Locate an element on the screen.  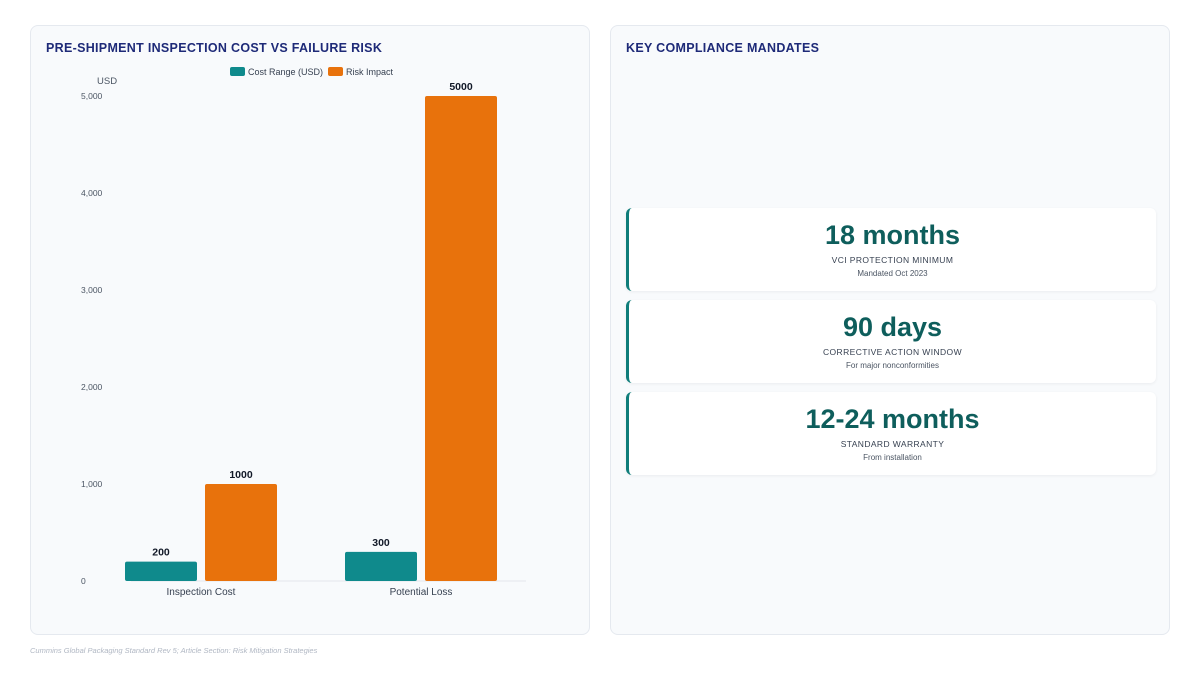
bar-value-label: 5000 is located at coordinates (461, 87).